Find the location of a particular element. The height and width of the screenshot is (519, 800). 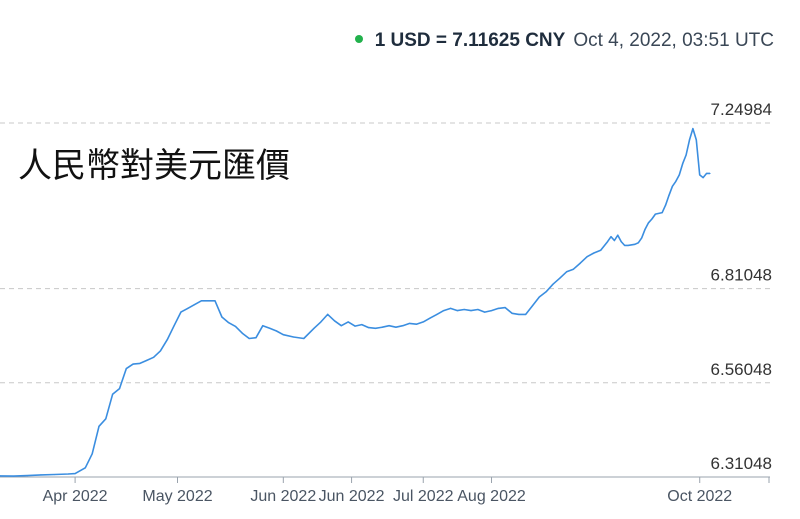

exchange-rate: 1 USD = 7.11625 CNY is located at coordinates (470, 40).